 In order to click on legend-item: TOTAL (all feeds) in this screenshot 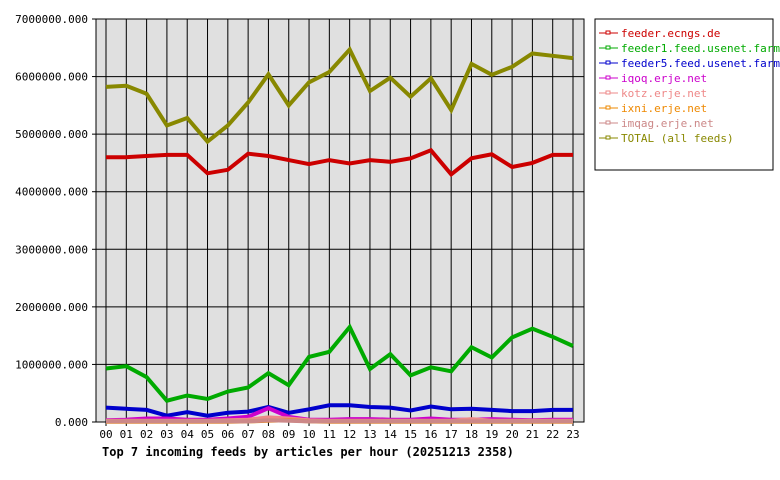, I will do `click(677, 138)`.